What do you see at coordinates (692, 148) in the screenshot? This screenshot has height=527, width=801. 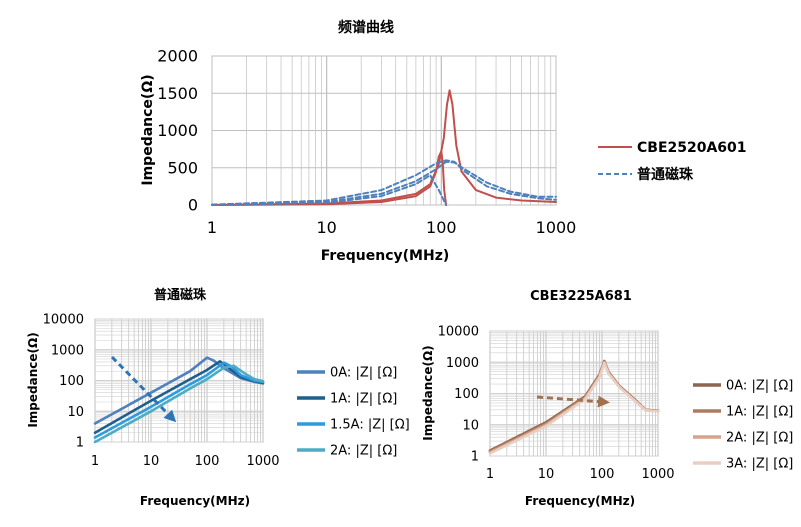 I see `legend-label: CBE2520A601` at bounding box center [692, 148].